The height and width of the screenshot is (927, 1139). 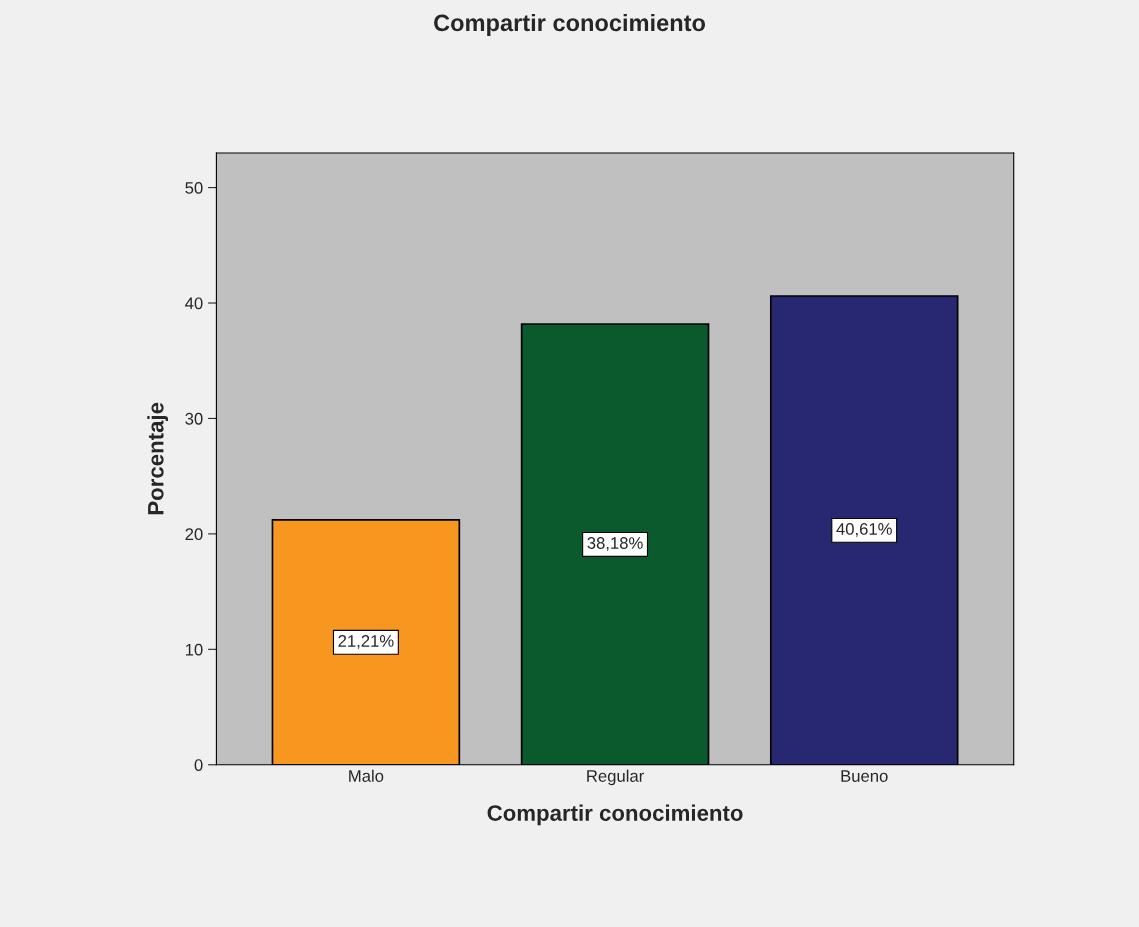 I want to click on y-axis-title: Porcentaje, so click(x=158, y=458).